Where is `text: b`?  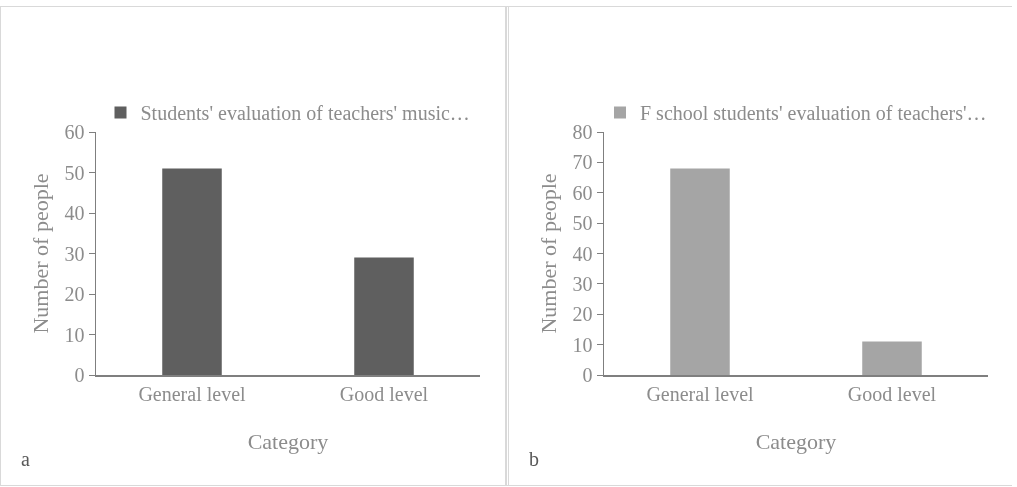 text: b is located at coordinates (534, 459).